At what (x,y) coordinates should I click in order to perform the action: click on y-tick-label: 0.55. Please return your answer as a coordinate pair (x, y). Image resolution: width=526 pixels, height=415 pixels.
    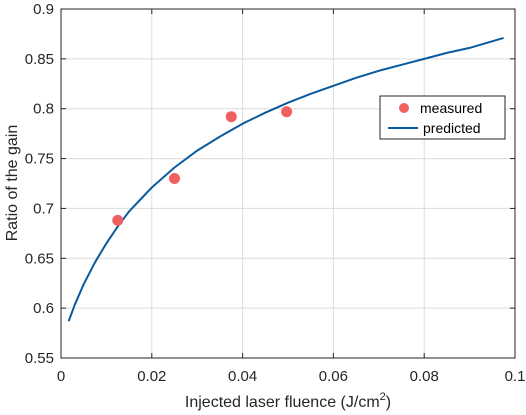
    Looking at the image, I should click on (39, 358).